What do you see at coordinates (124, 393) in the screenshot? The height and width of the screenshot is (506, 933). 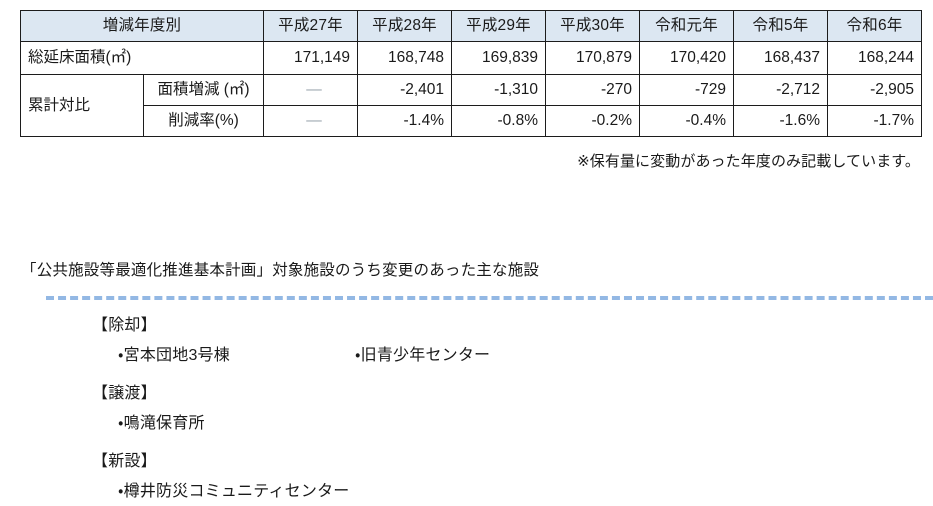 I see `facility-group-title: 【譲渡】` at bounding box center [124, 393].